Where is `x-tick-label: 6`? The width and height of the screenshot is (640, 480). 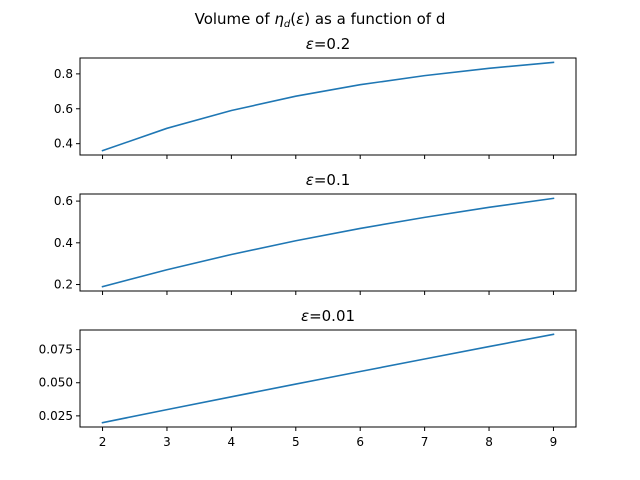 x-tick-label: 6 is located at coordinates (360, 442).